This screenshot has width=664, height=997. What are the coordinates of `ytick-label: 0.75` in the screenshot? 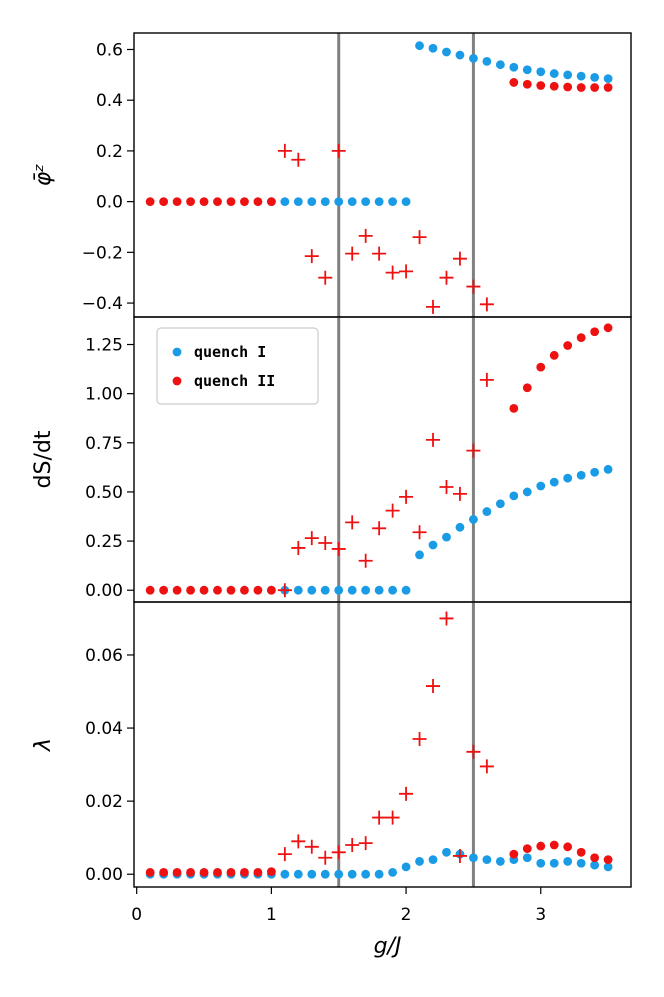 It's located at (104, 444).